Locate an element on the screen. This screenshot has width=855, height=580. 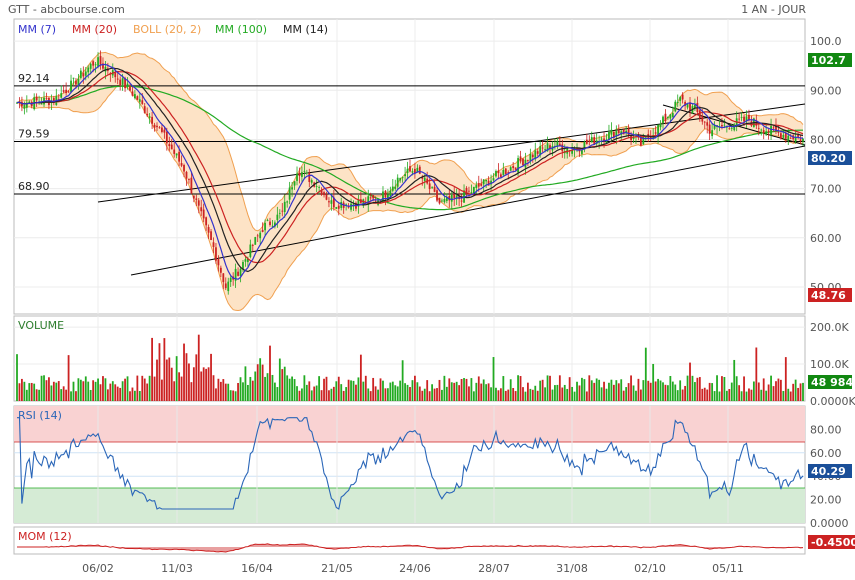
date-tick-label: 02/10 is located at coordinates (650, 568).